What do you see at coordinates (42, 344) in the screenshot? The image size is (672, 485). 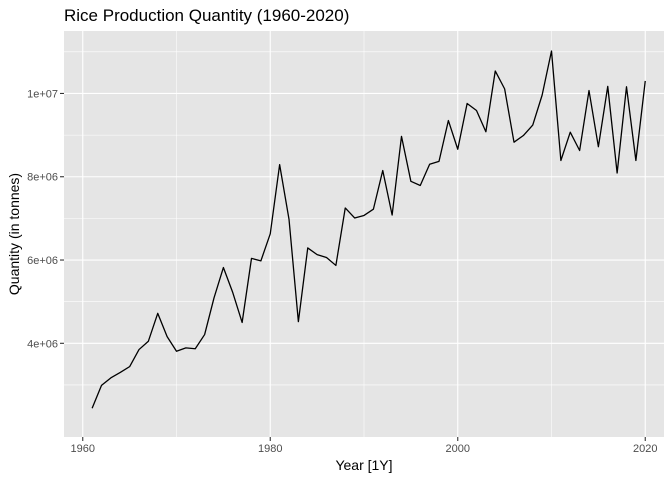 I see `y-tick-label: 4e+06` at bounding box center [42, 344].